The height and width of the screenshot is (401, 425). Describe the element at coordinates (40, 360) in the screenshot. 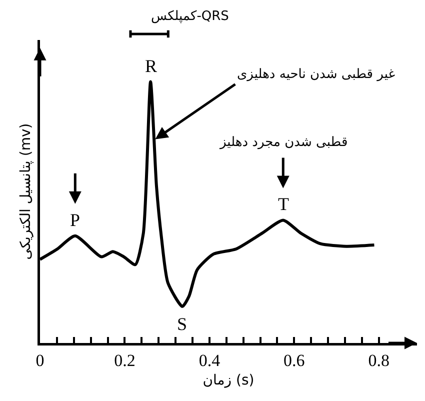

I see `x-tick-label: 0` at that location.